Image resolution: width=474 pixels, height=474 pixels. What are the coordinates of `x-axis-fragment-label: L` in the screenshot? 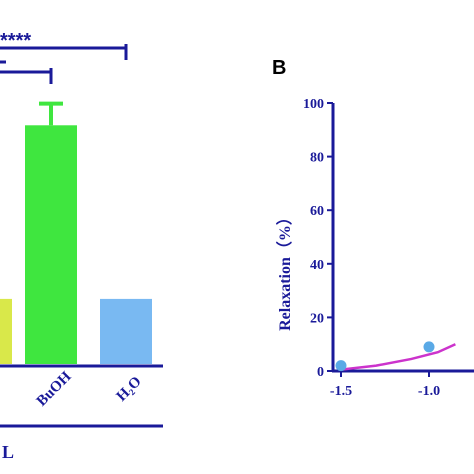 It's located at (8, 452).